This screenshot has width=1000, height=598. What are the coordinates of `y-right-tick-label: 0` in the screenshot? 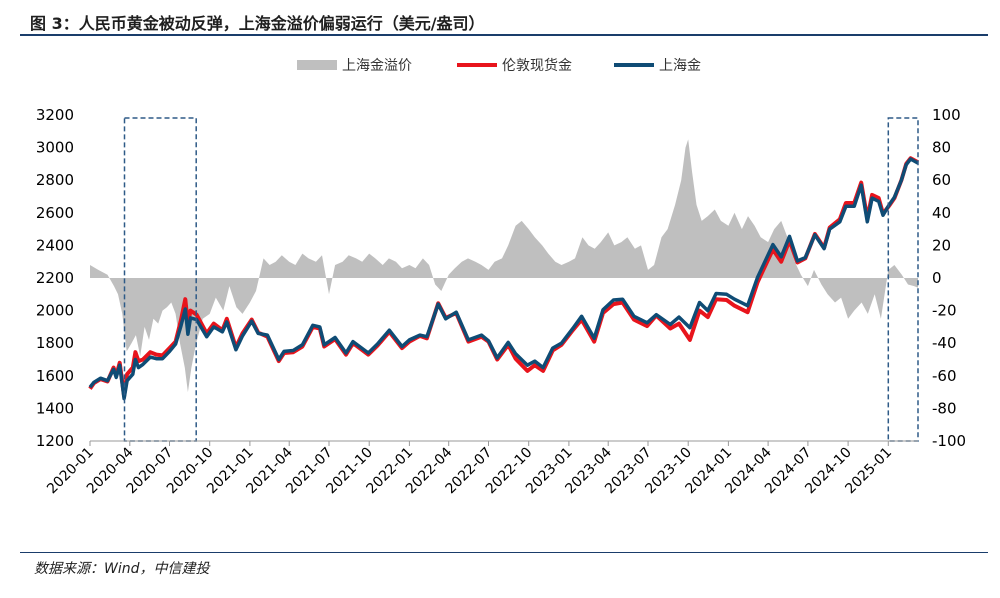 It's located at (937, 278).